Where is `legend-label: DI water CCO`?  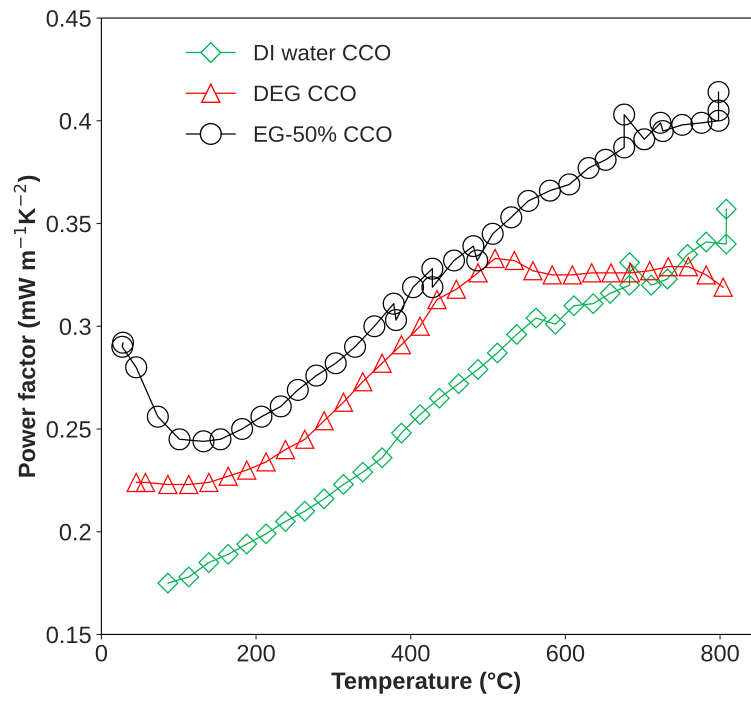
legend-label: DI water CCO is located at coordinates (322, 52).